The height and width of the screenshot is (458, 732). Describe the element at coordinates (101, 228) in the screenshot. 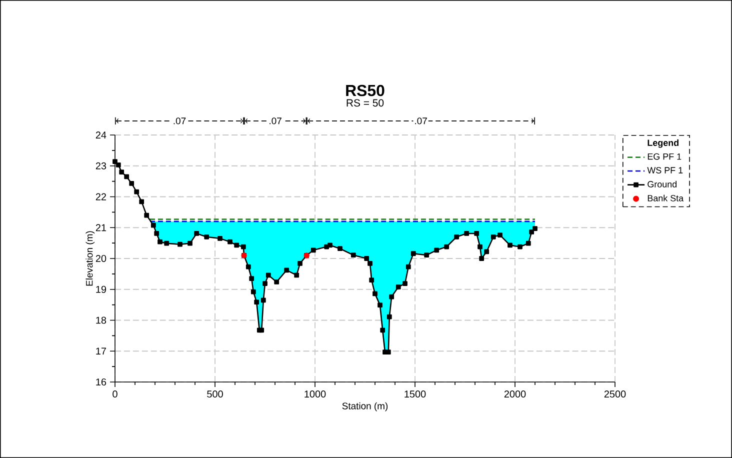

I see `y-tick-label: 21` at that location.